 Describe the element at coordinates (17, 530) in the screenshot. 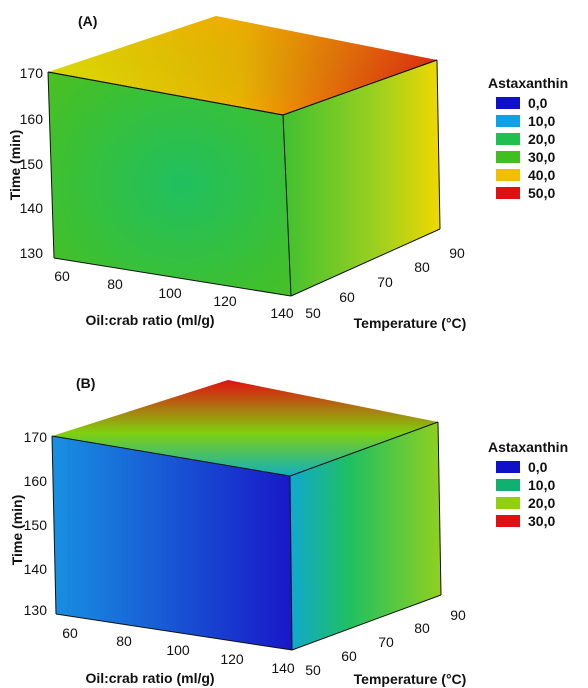

I see `panel-b-time-axis-label: Time (min)` at that location.